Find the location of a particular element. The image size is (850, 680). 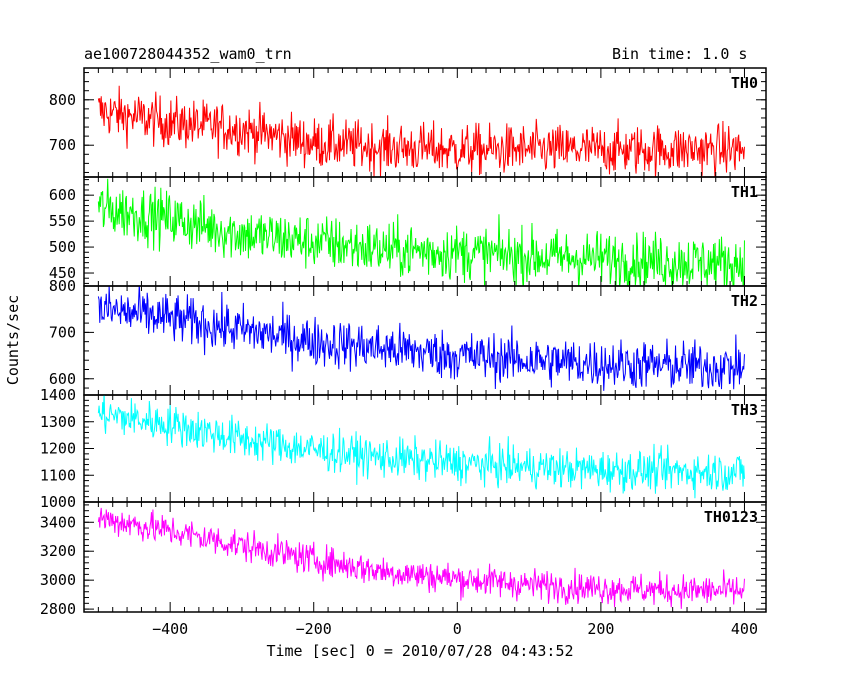

panel-label: TH0 is located at coordinates (744, 83).